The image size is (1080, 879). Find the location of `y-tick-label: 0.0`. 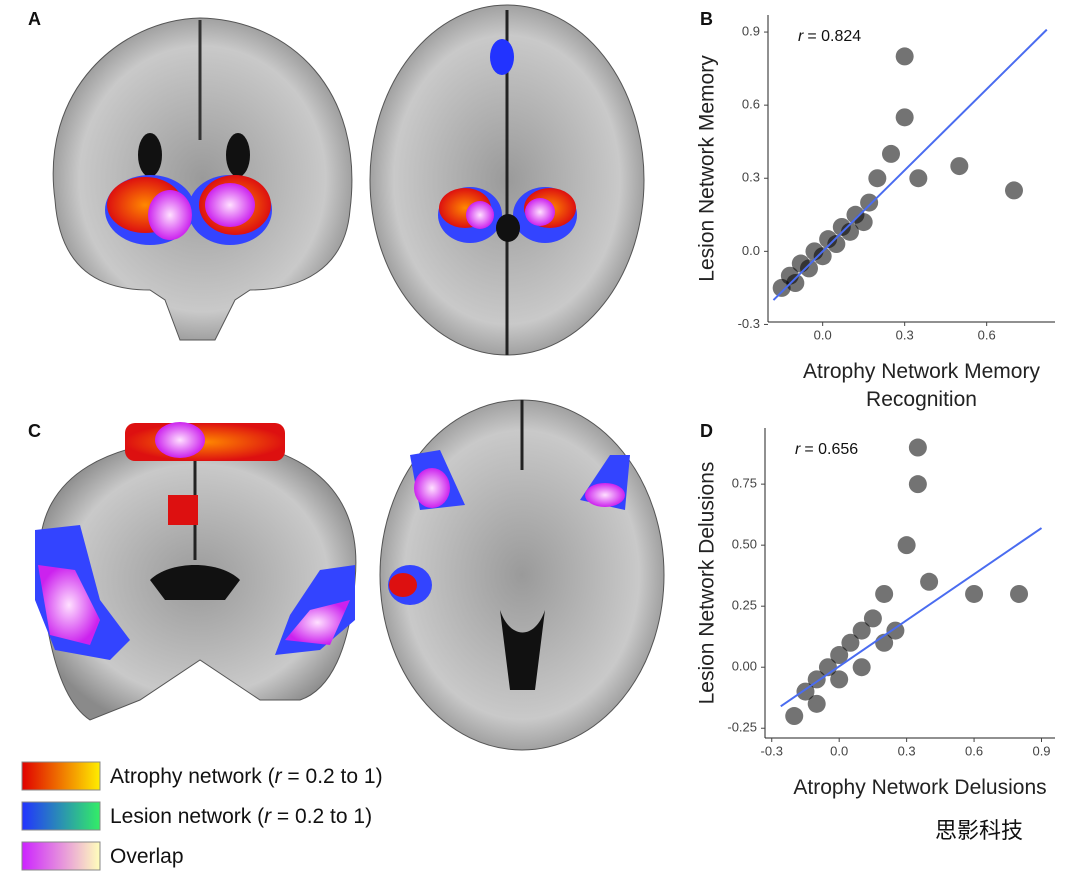

y-tick-label: 0.0 is located at coordinates (751, 250).